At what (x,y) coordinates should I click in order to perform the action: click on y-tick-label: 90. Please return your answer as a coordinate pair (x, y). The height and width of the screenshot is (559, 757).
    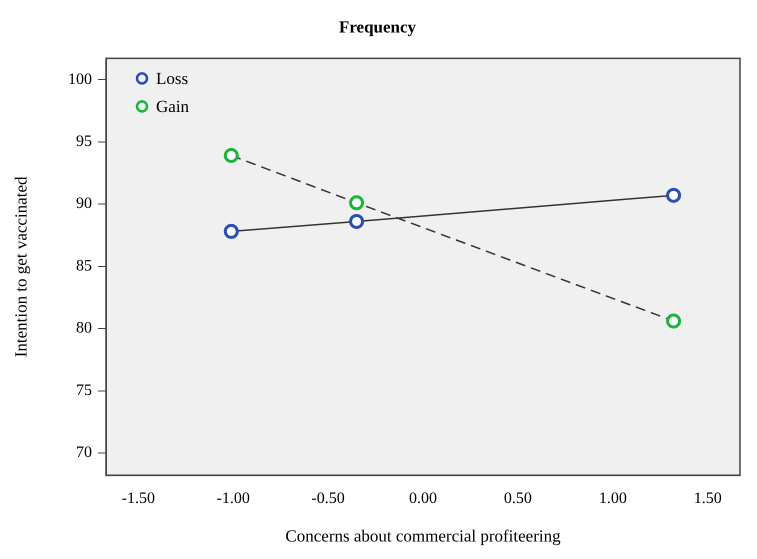
    Looking at the image, I should click on (84, 203).